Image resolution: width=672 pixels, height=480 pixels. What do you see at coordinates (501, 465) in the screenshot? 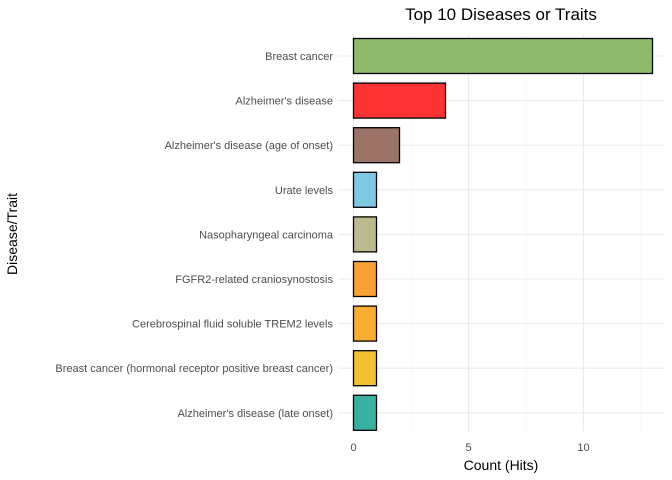
I see `x-axis-title: Count (Hits)` at bounding box center [501, 465].